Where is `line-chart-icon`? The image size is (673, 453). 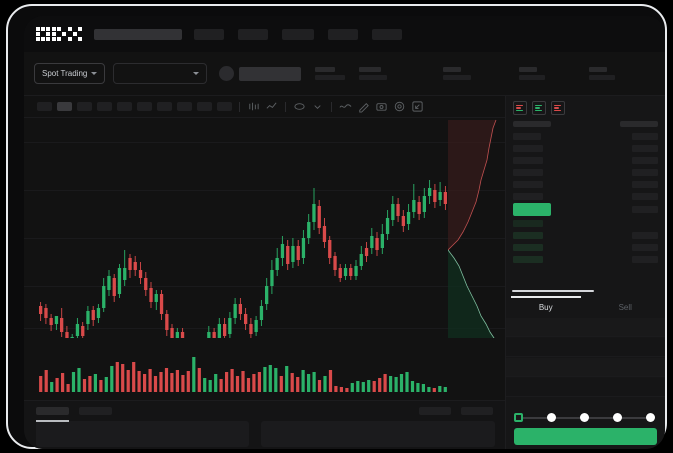 line-chart-icon is located at coordinates (345, 106).